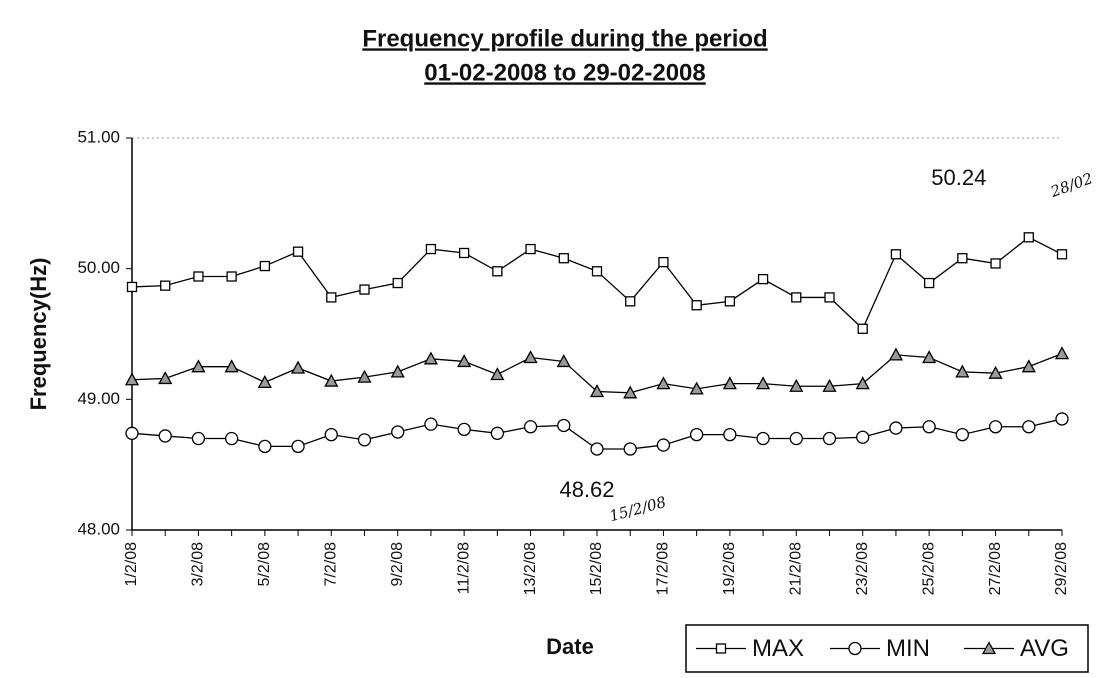  I want to click on y-axis-label: Frequency(Hz), so click(38, 334).